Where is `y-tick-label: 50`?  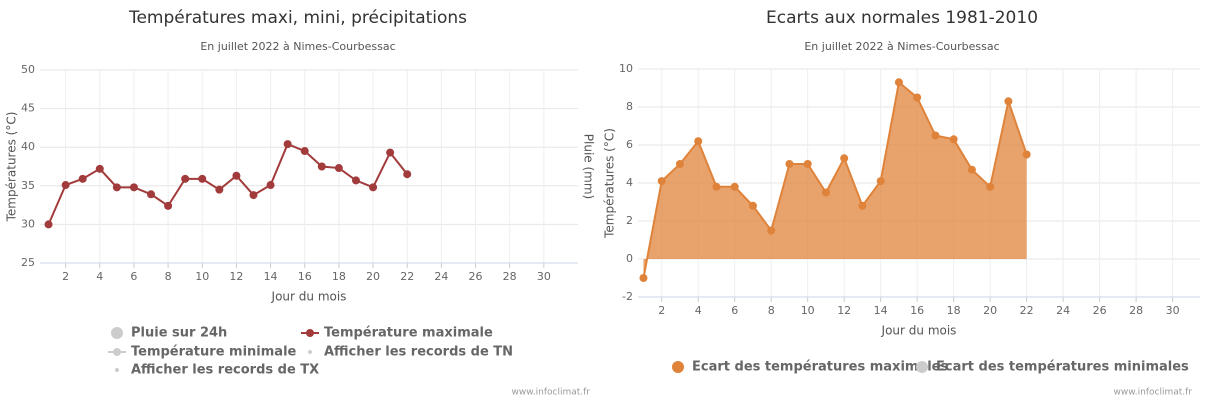
y-tick-label: 50 is located at coordinates (28, 69).